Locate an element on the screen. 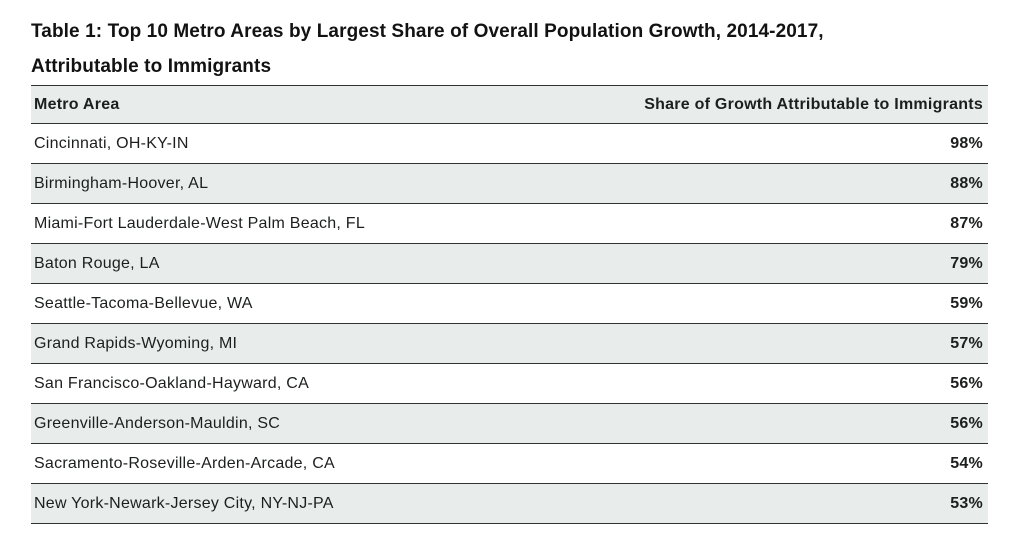 The image size is (1022, 553). metro-area-cell: Cincinnati, OH-KY-IN is located at coordinates (111, 143).